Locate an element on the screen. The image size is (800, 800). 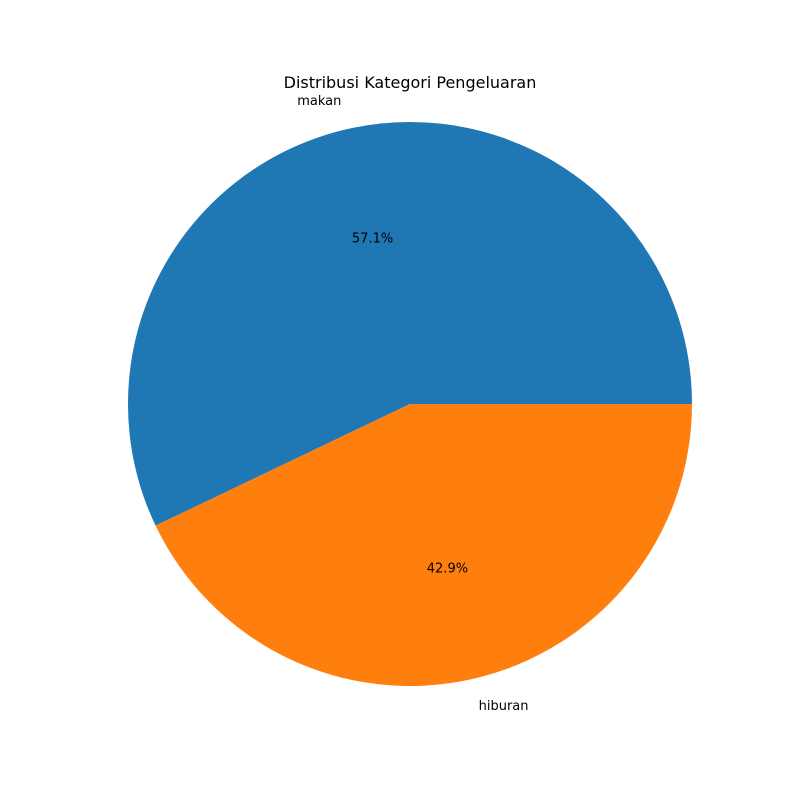
pct-label-hiburan: 42.9% is located at coordinates (447, 569).